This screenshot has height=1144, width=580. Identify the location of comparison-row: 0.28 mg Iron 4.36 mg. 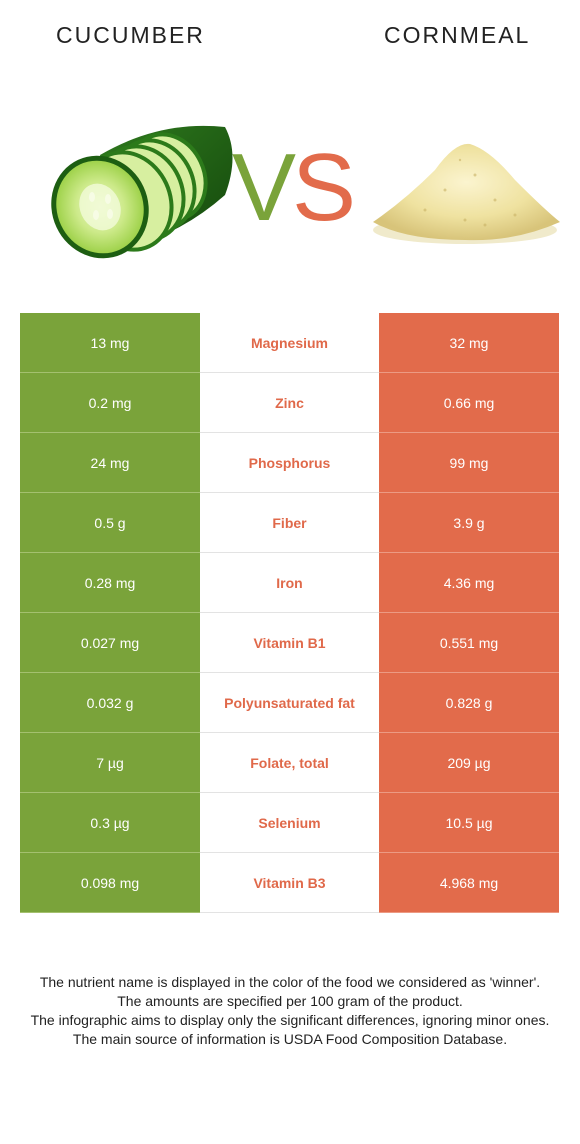
(289, 582).